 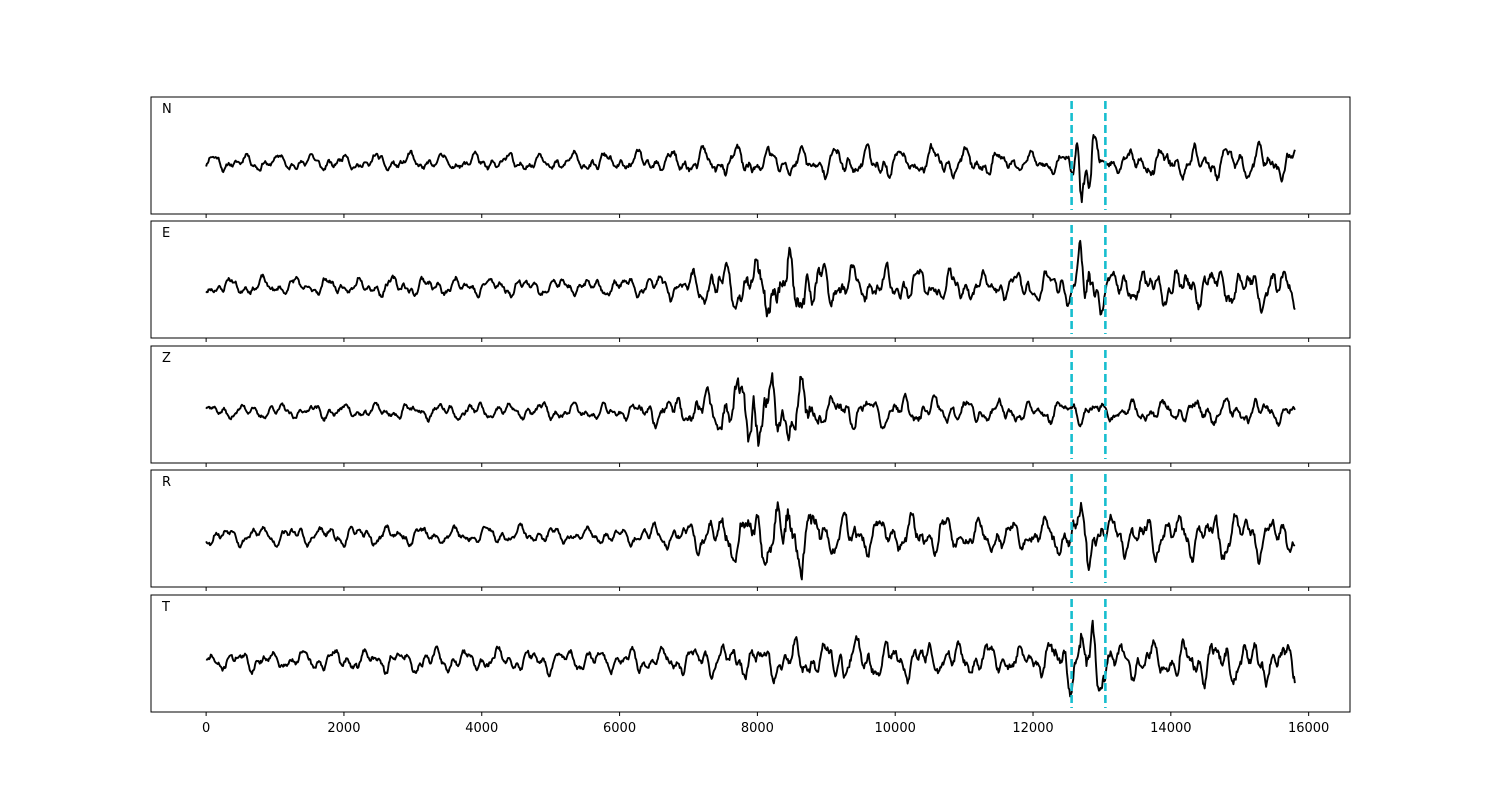 What do you see at coordinates (750, 541) in the screenshot?
I see `waveform-r` at bounding box center [750, 541].